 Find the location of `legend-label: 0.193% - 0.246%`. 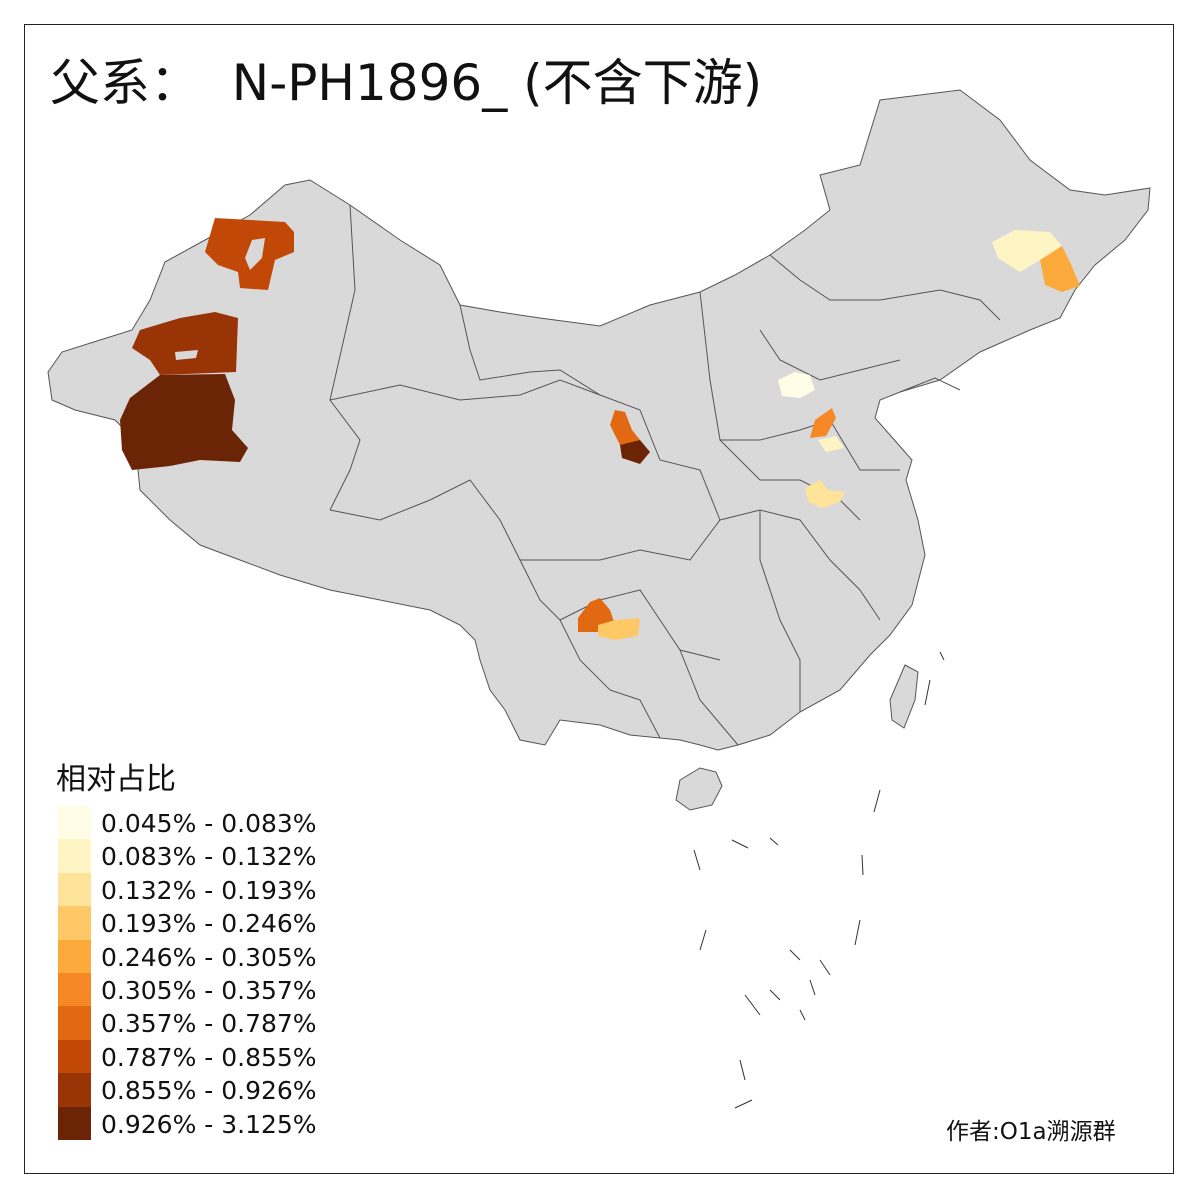

legend-label: 0.193% - 0.246% is located at coordinates (209, 924).